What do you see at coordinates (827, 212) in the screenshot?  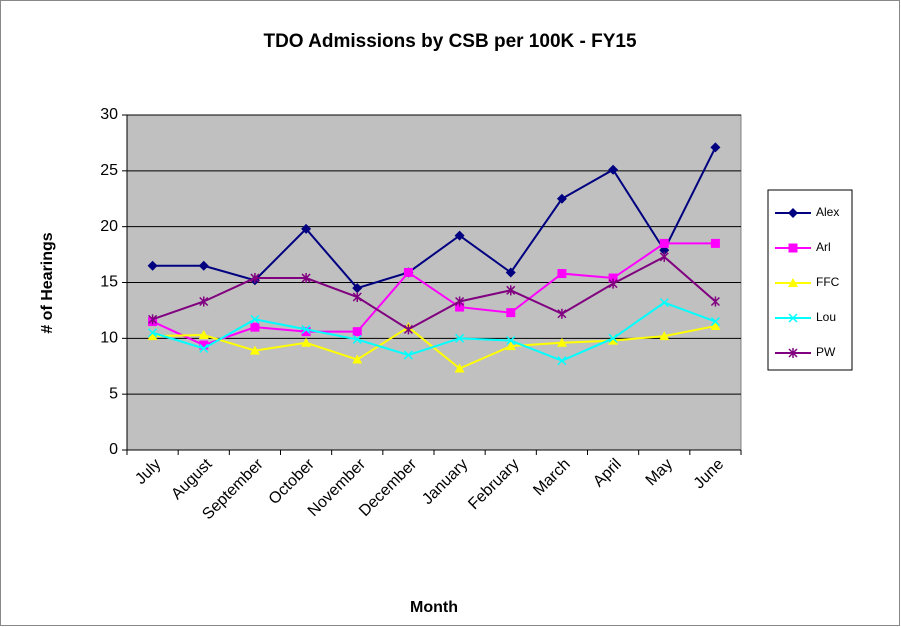 I see `legend-label: Alex` at bounding box center [827, 212].